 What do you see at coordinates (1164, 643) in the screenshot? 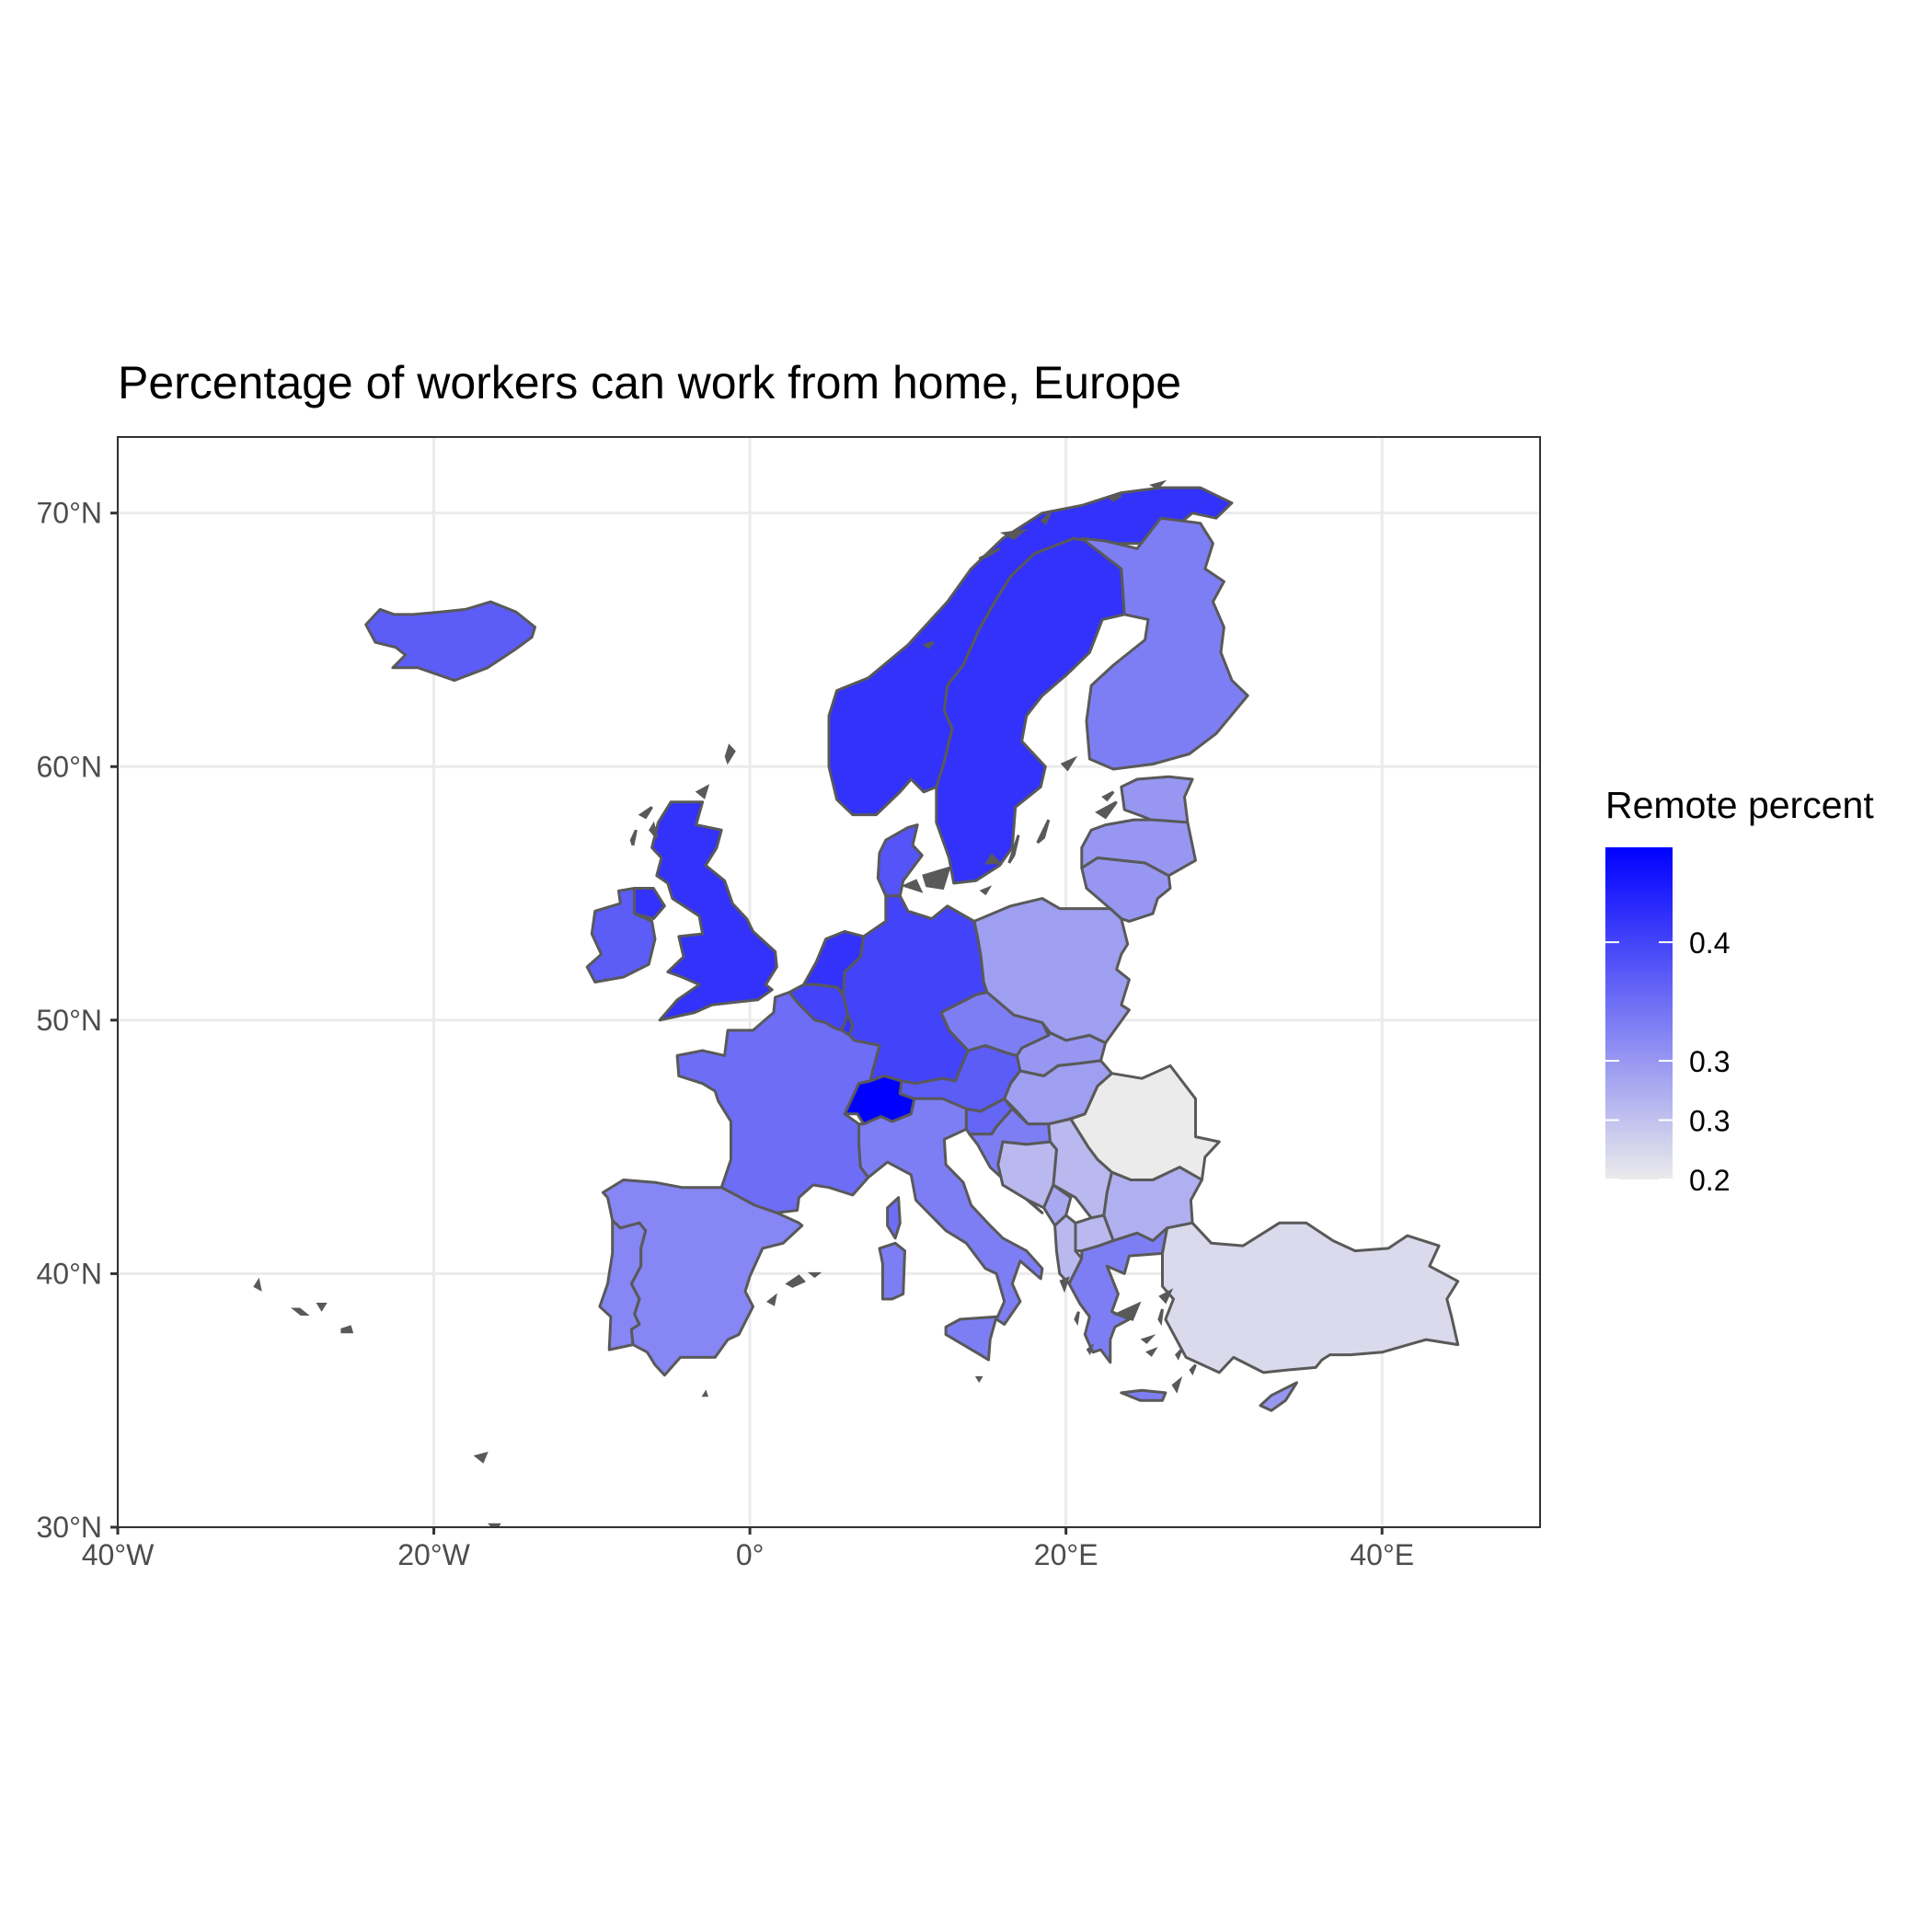
I see `region-finland` at bounding box center [1164, 643].